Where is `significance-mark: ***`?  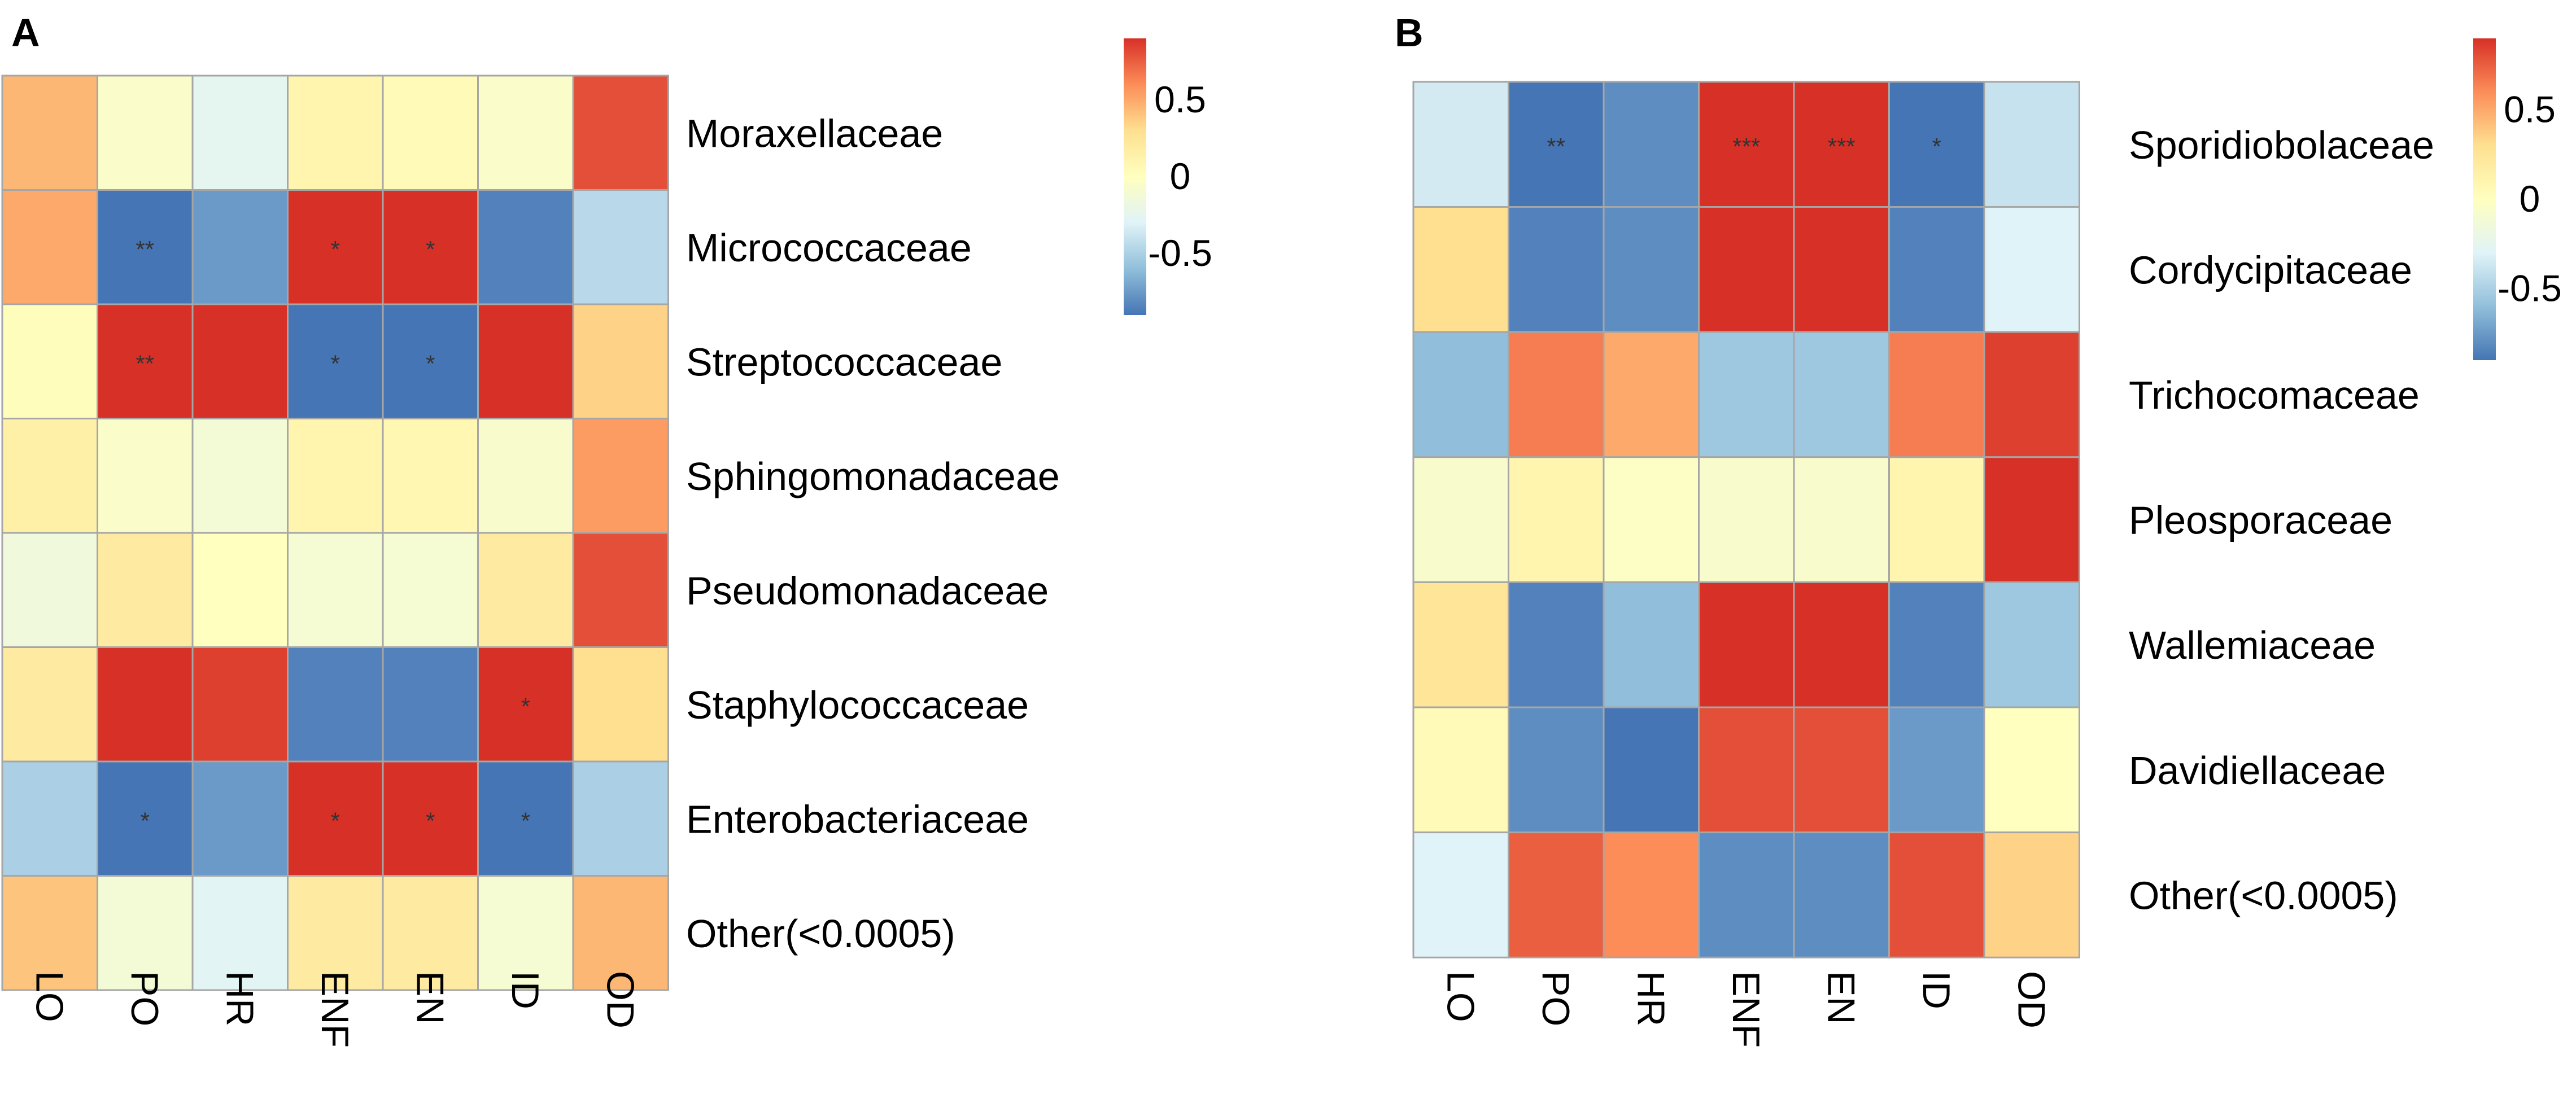
significance-mark: *** is located at coordinates (1842, 146).